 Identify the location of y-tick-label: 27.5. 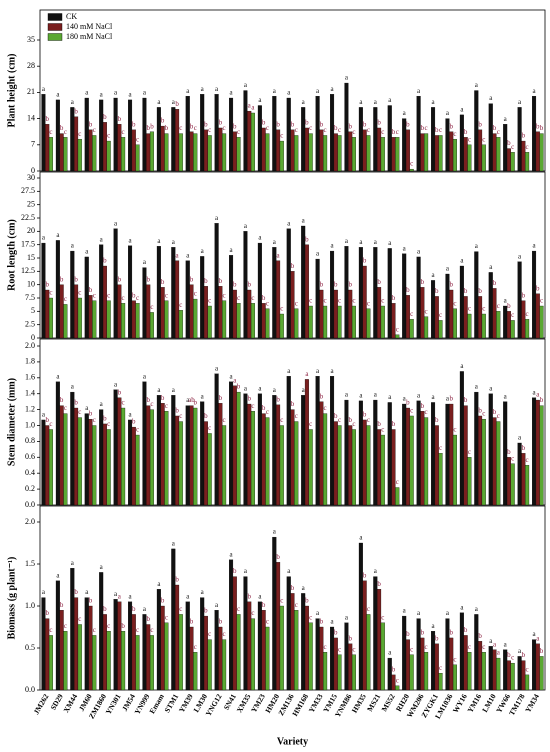
(28, 190).